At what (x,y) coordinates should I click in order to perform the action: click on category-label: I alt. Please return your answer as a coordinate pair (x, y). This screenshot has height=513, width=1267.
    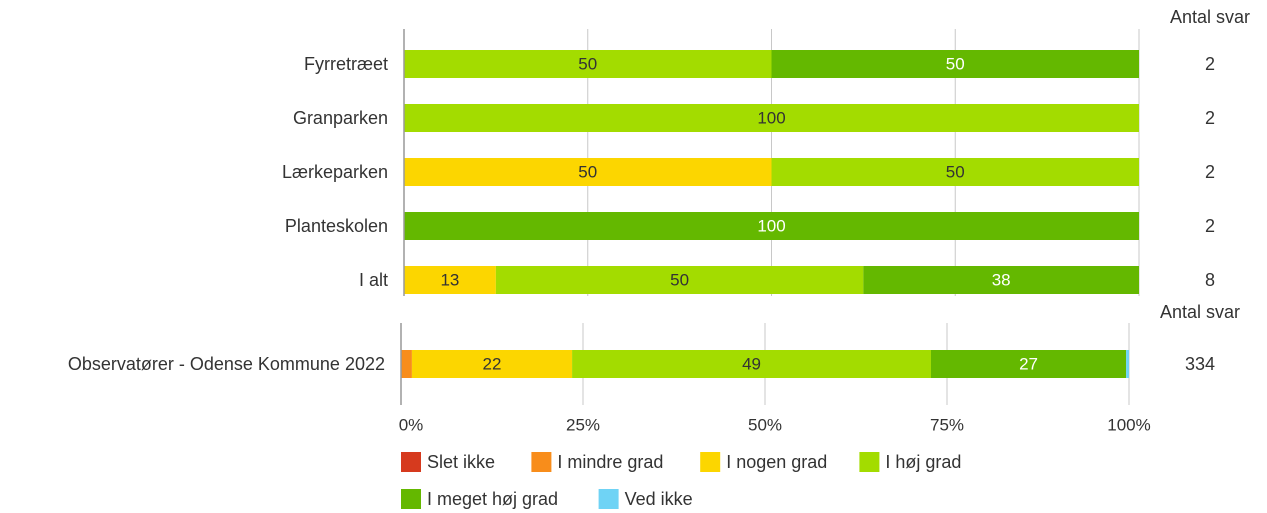
    Looking at the image, I should click on (373, 280).